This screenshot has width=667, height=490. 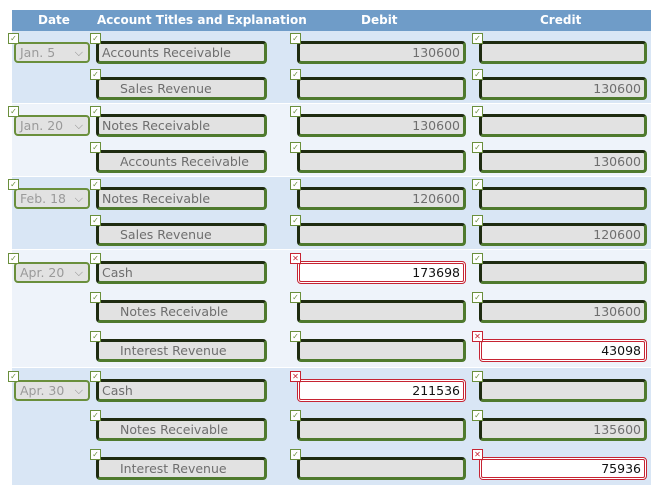 I want to click on header-date: Date, so click(x=54, y=20).